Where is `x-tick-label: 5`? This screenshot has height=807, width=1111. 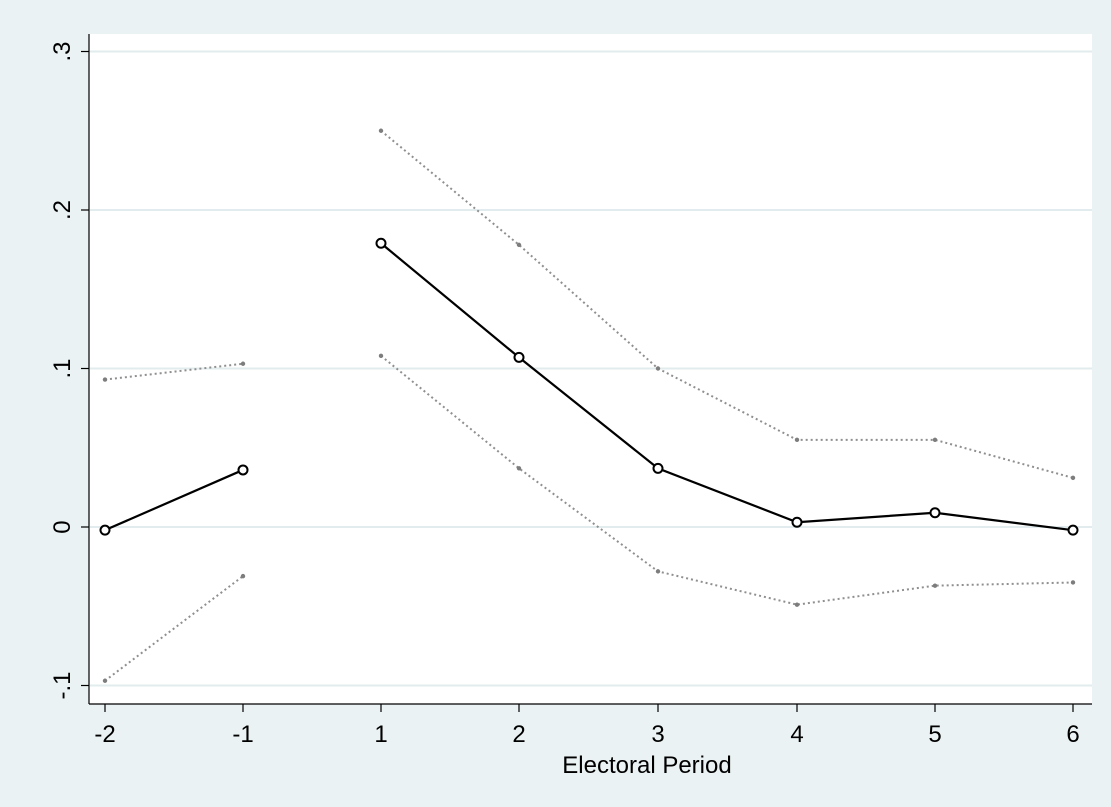 x-tick-label: 5 is located at coordinates (934, 734).